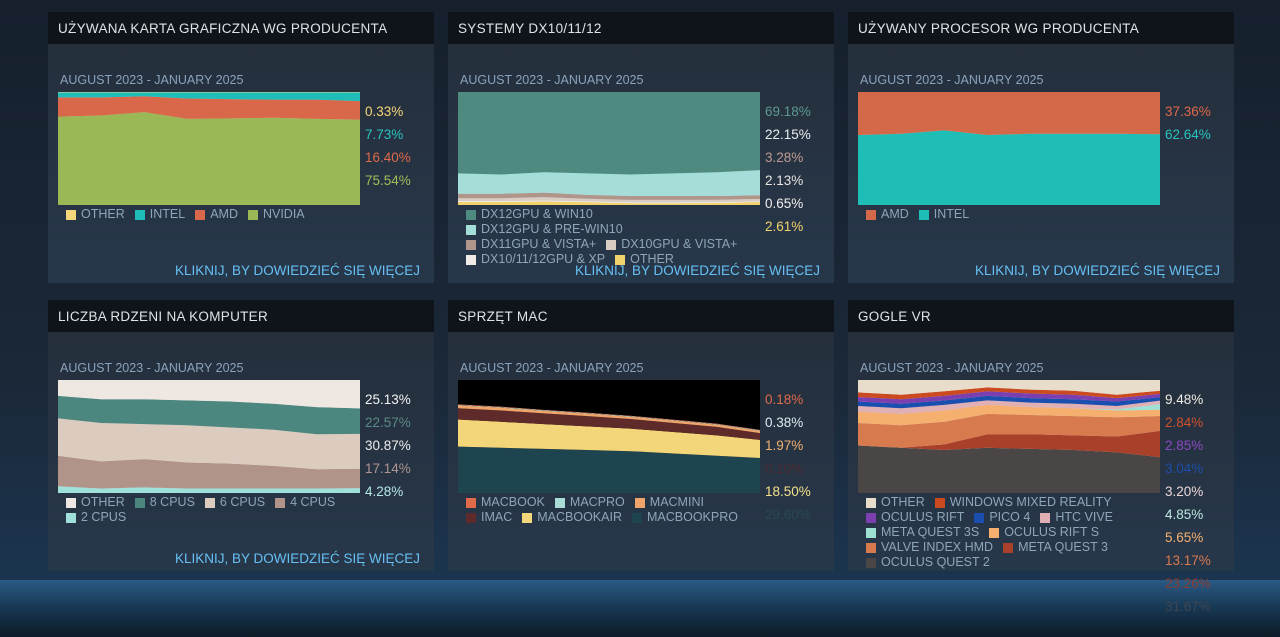  I want to click on value-list: 0.18% 0.38% 1.97% 0.10% 18.50% 29.60%, so click(788, 457).